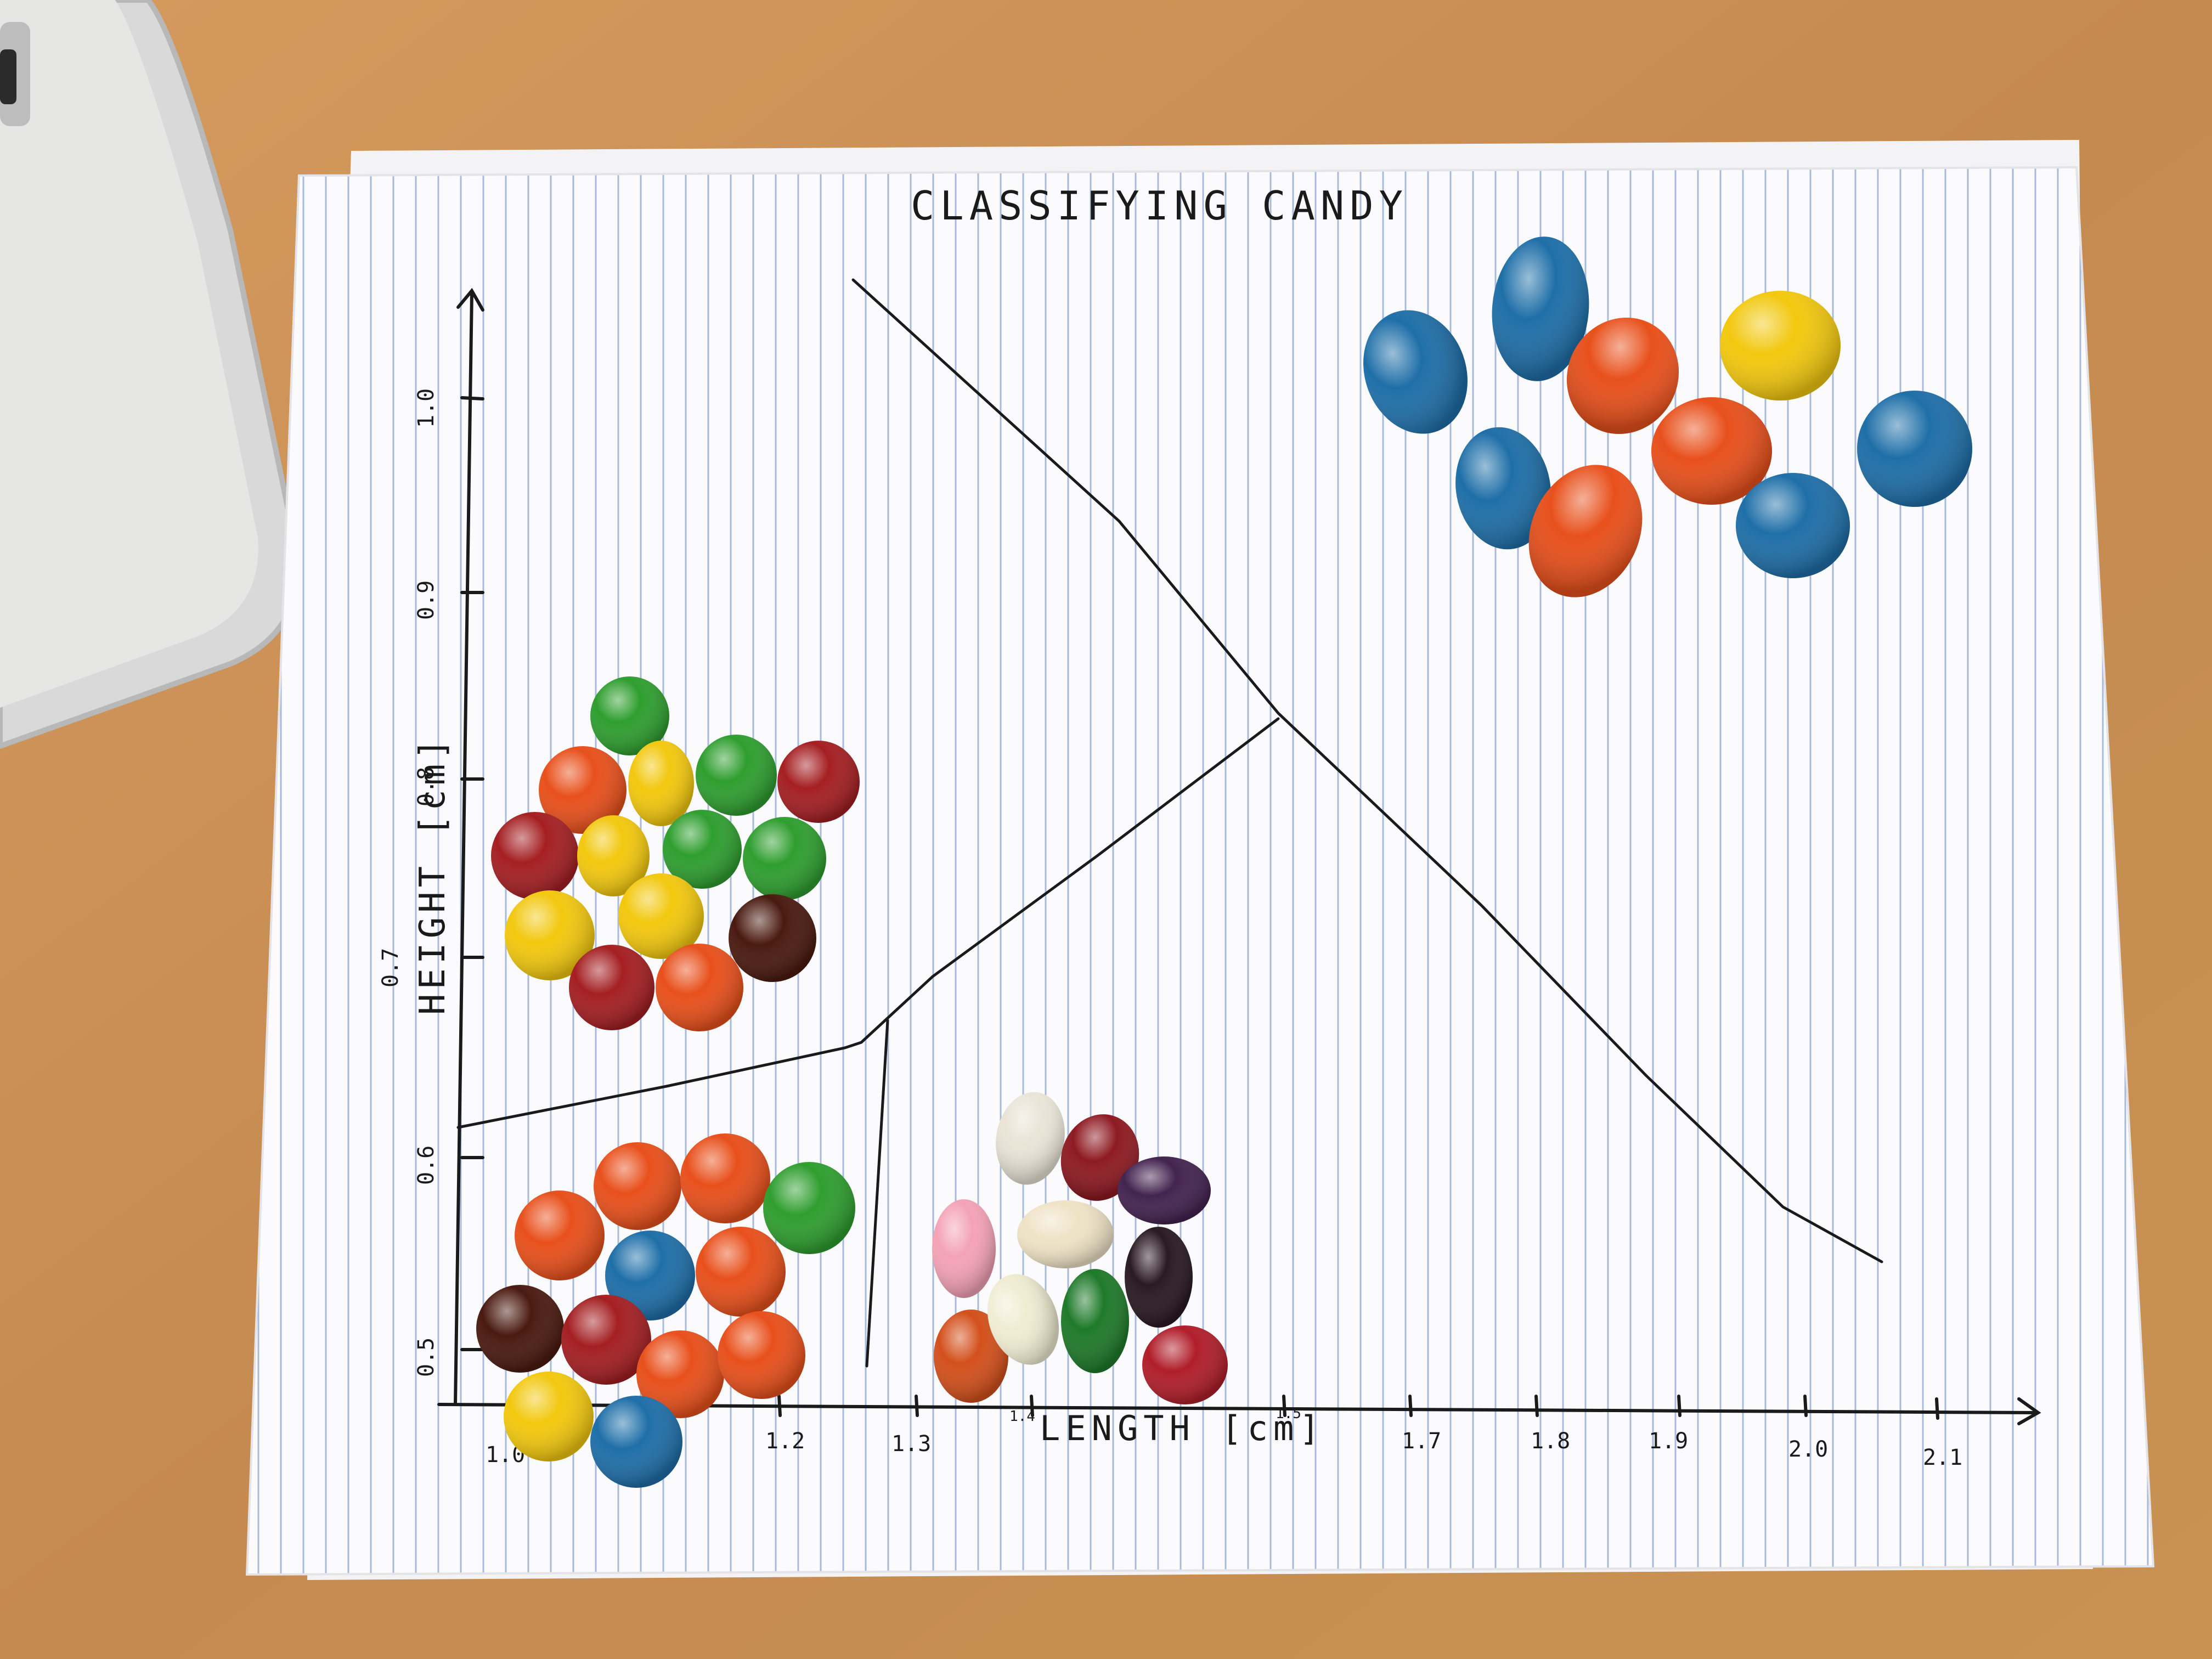 Image resolution: width=2212 pixels, height=1659 pixels. What do you see at coordinates (470, 300) in the screenshot?
I see `y-axis-arrow` at bounding box center [470, 300].